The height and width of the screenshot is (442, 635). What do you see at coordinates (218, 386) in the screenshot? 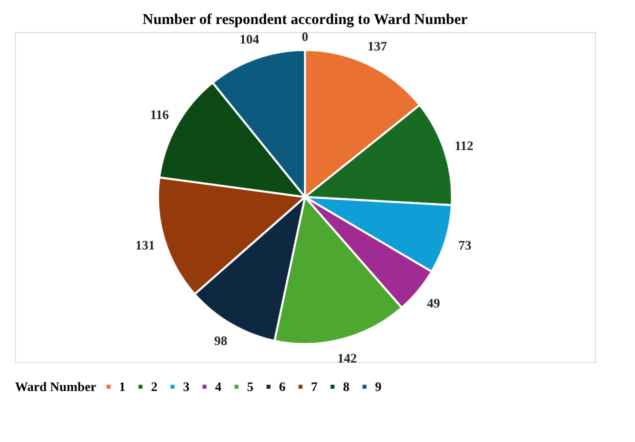
I see `legend-label: 4` at bounding box center [218, 386].